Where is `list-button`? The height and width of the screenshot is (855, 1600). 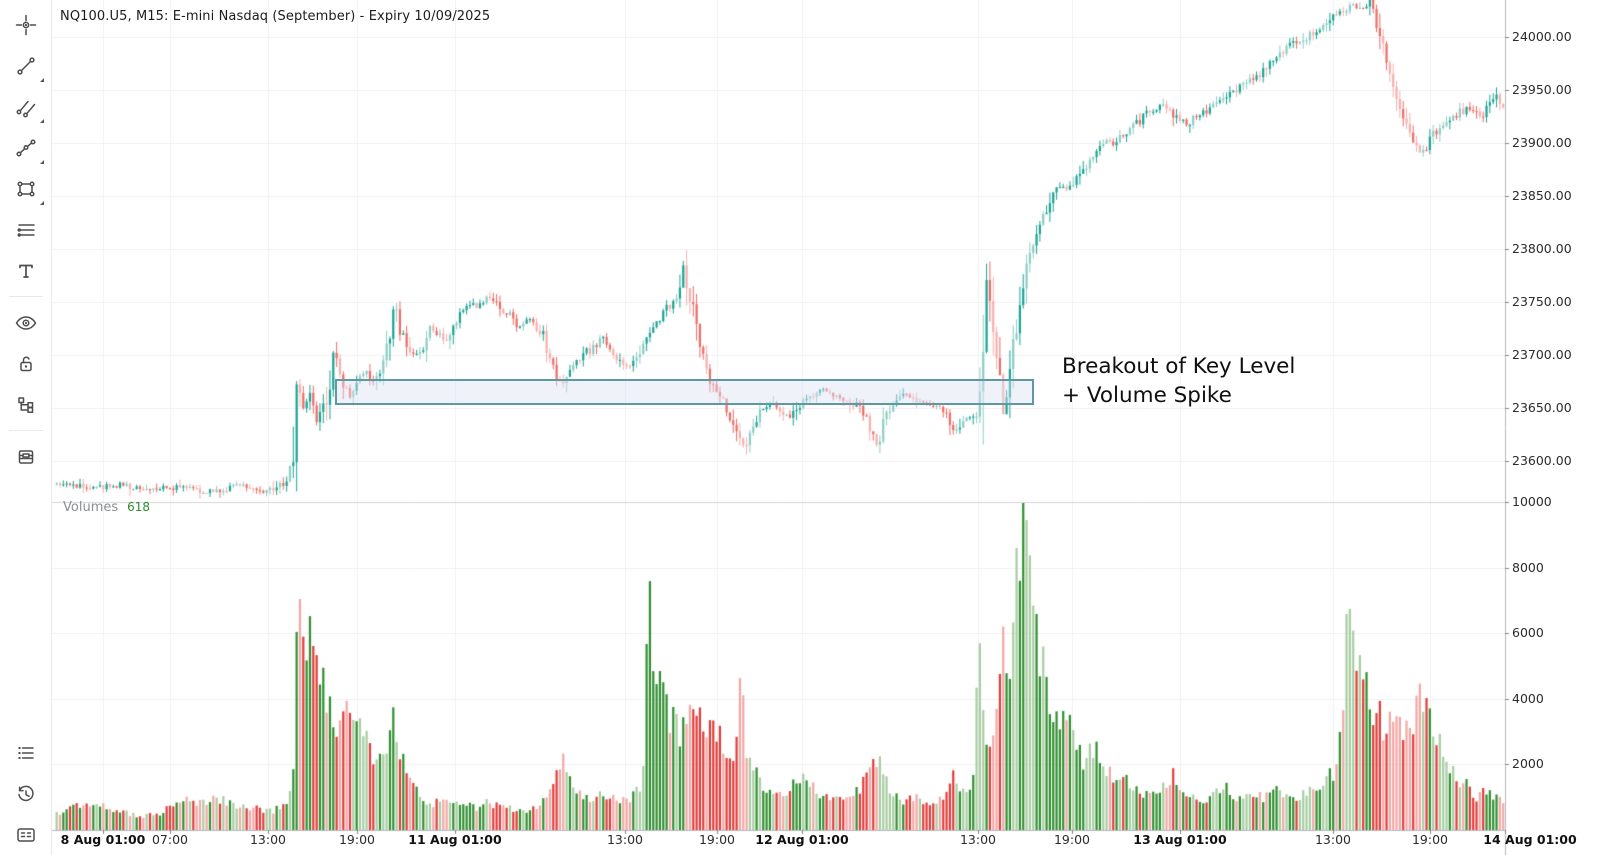 list-button is located at coordinates (26, 752).